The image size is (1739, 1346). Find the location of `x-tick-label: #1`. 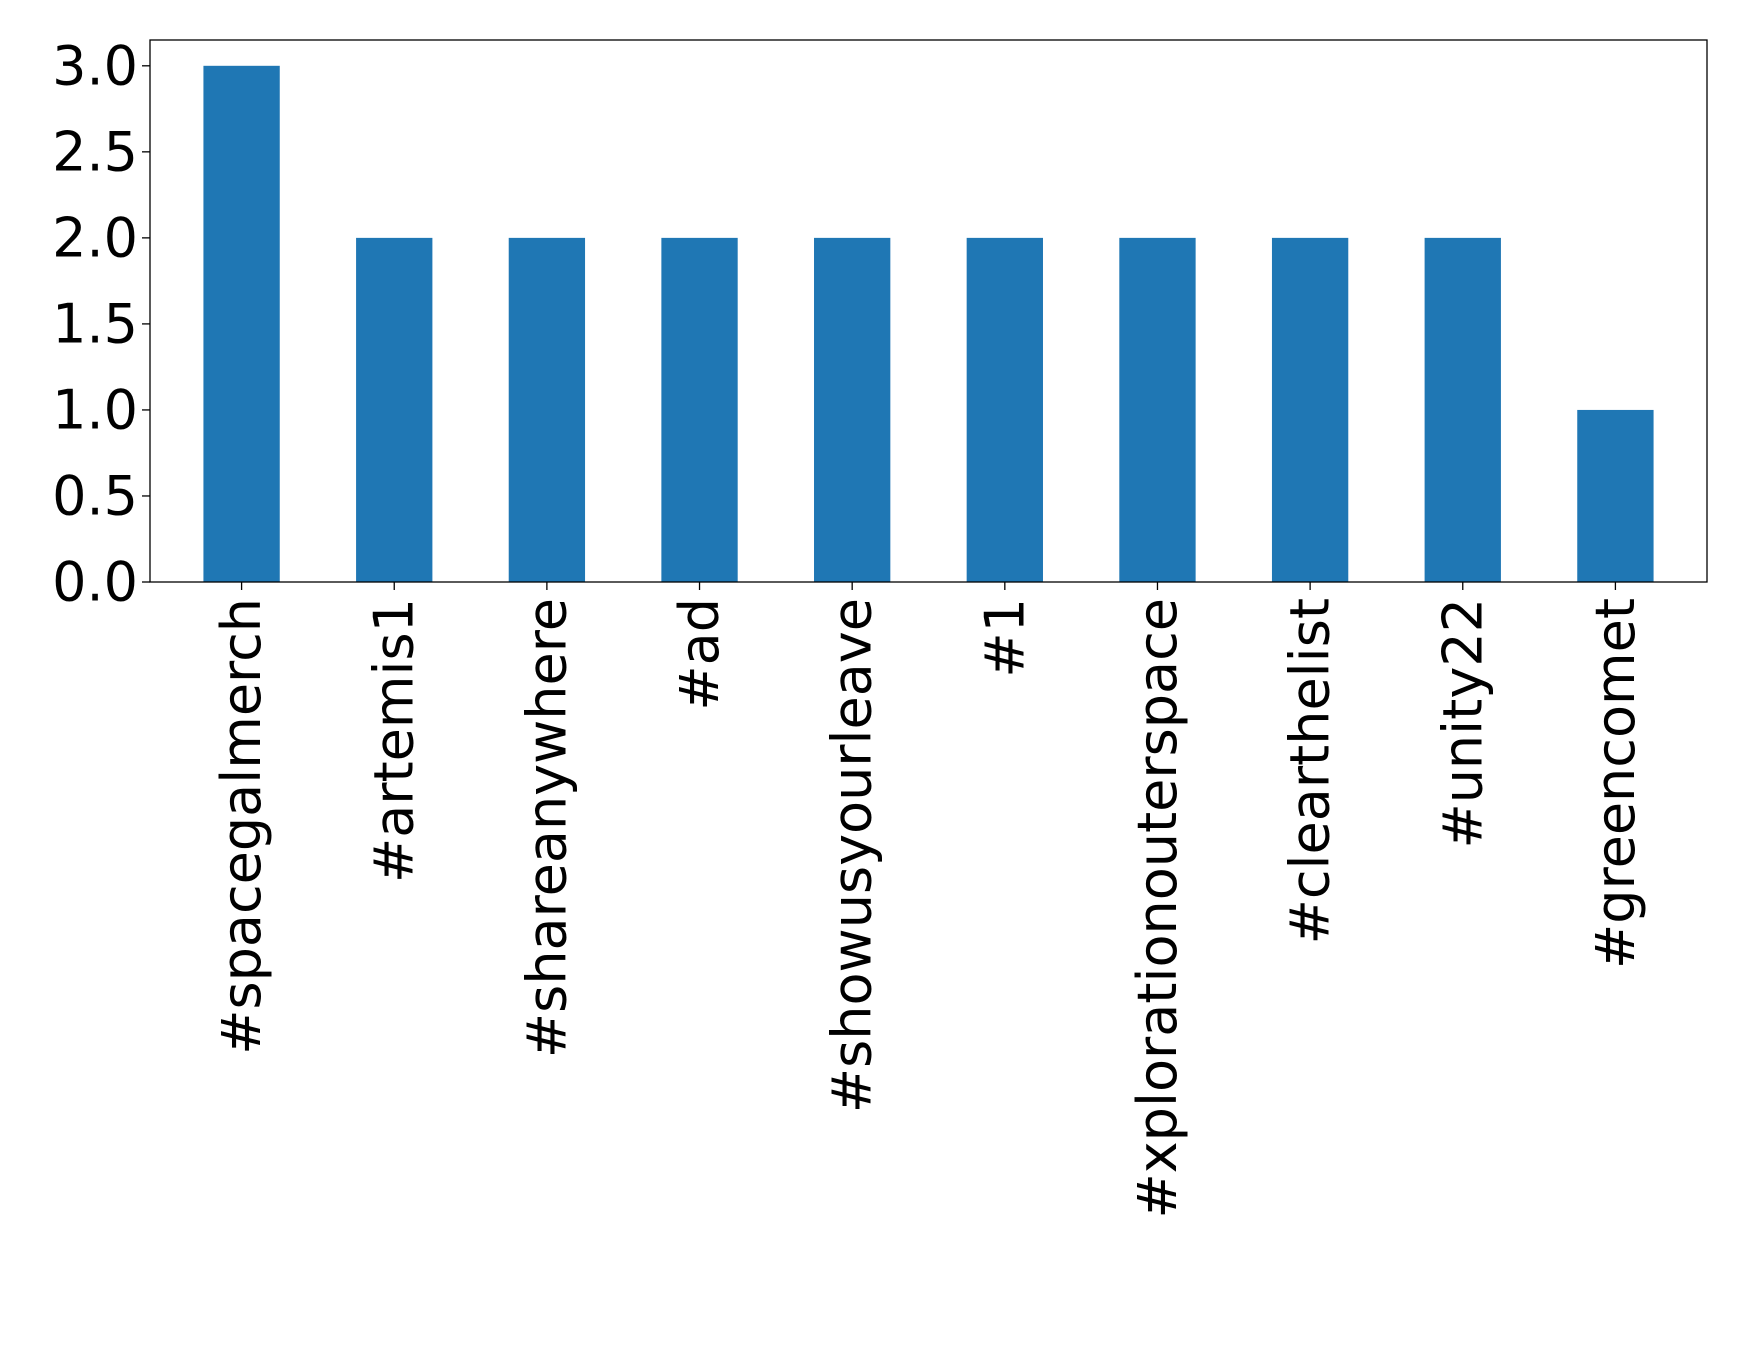

x-tick-label: #1 is located at coordinates (1004, 638).